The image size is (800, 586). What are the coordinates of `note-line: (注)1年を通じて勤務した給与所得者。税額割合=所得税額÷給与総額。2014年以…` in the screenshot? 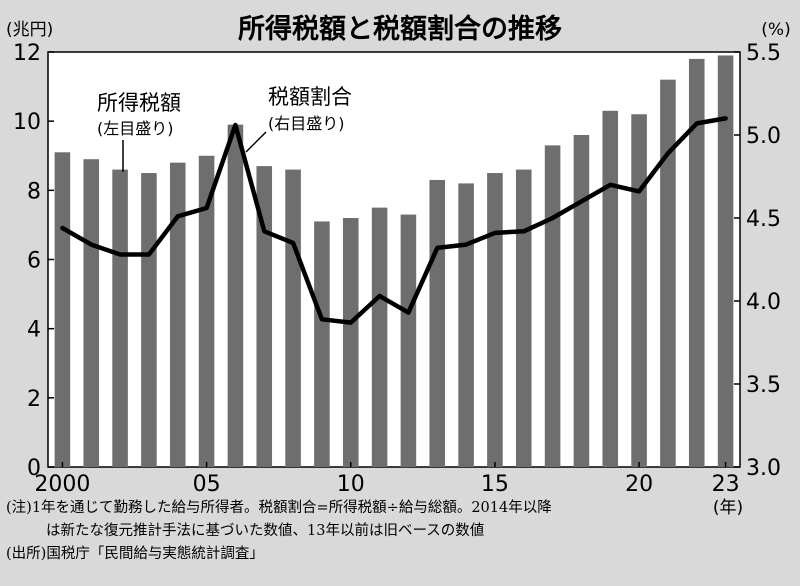 It's located at (279, 508).